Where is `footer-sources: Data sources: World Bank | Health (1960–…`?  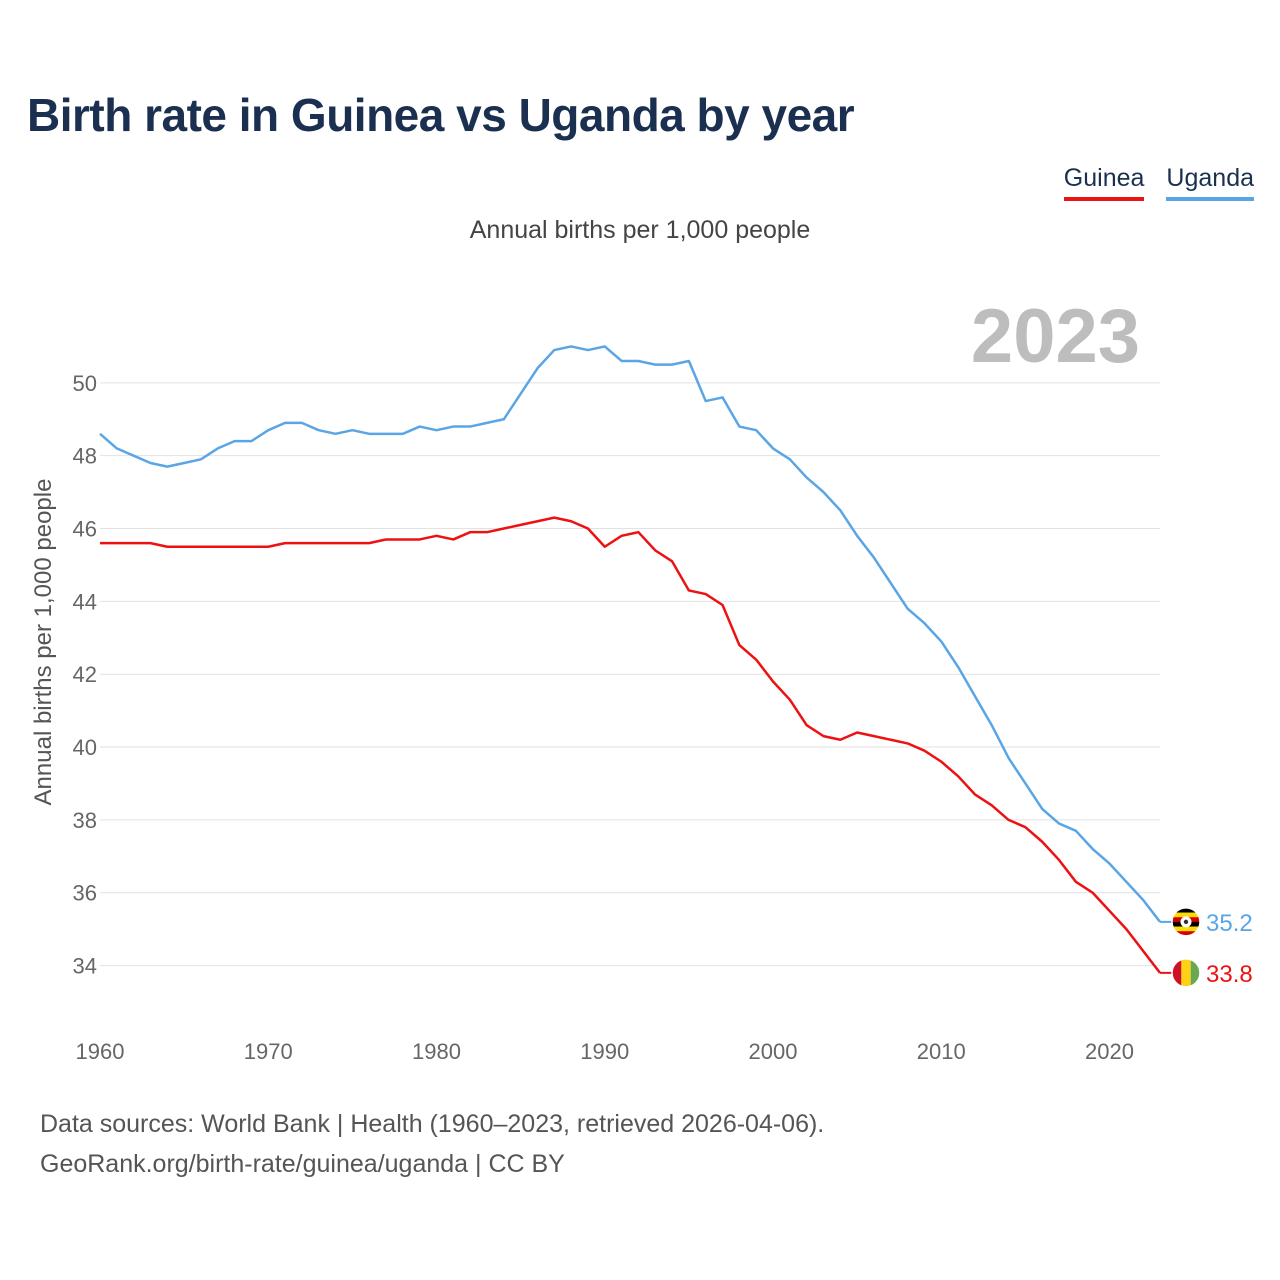
footer-sources: Data sources: World Bank | Health (1960–… is located at coordinates (432, 1124).